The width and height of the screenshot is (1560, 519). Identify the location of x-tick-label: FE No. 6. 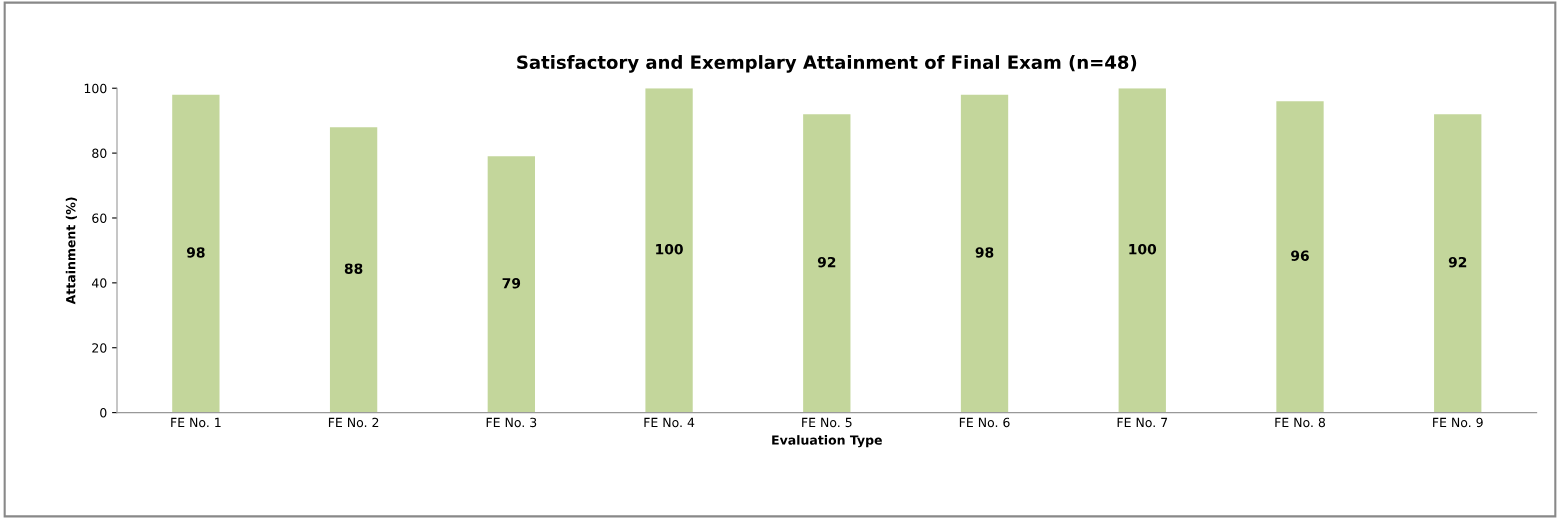
(984, 422).